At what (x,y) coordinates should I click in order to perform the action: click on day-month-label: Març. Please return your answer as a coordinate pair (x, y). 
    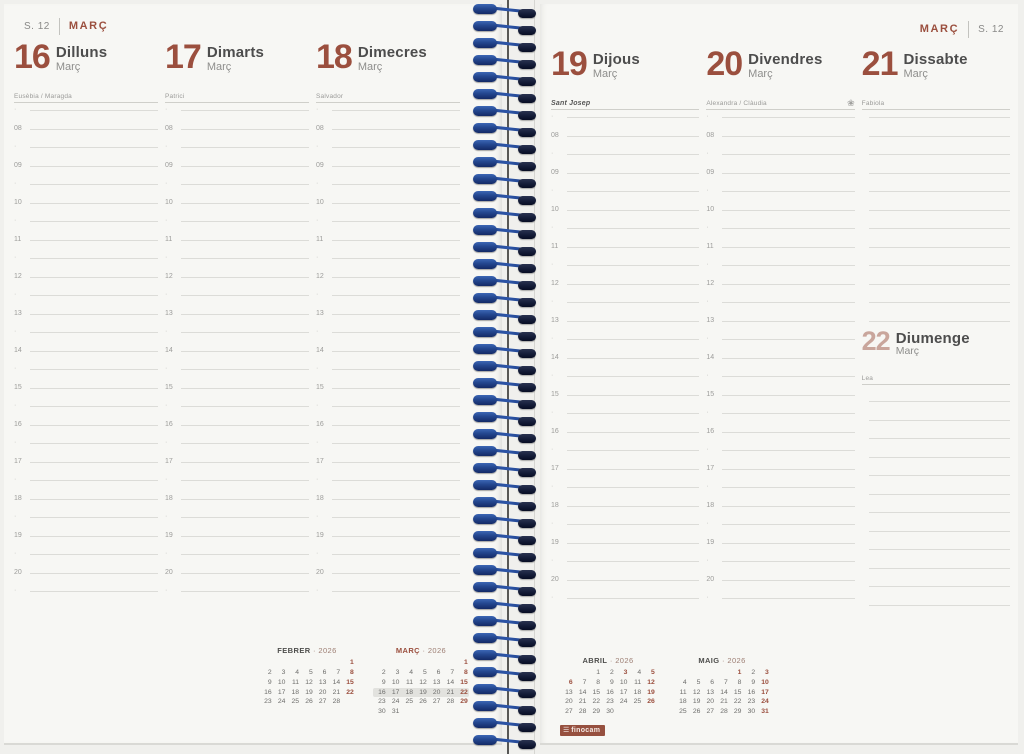
    Looking at the image, I should click on (219, 66).